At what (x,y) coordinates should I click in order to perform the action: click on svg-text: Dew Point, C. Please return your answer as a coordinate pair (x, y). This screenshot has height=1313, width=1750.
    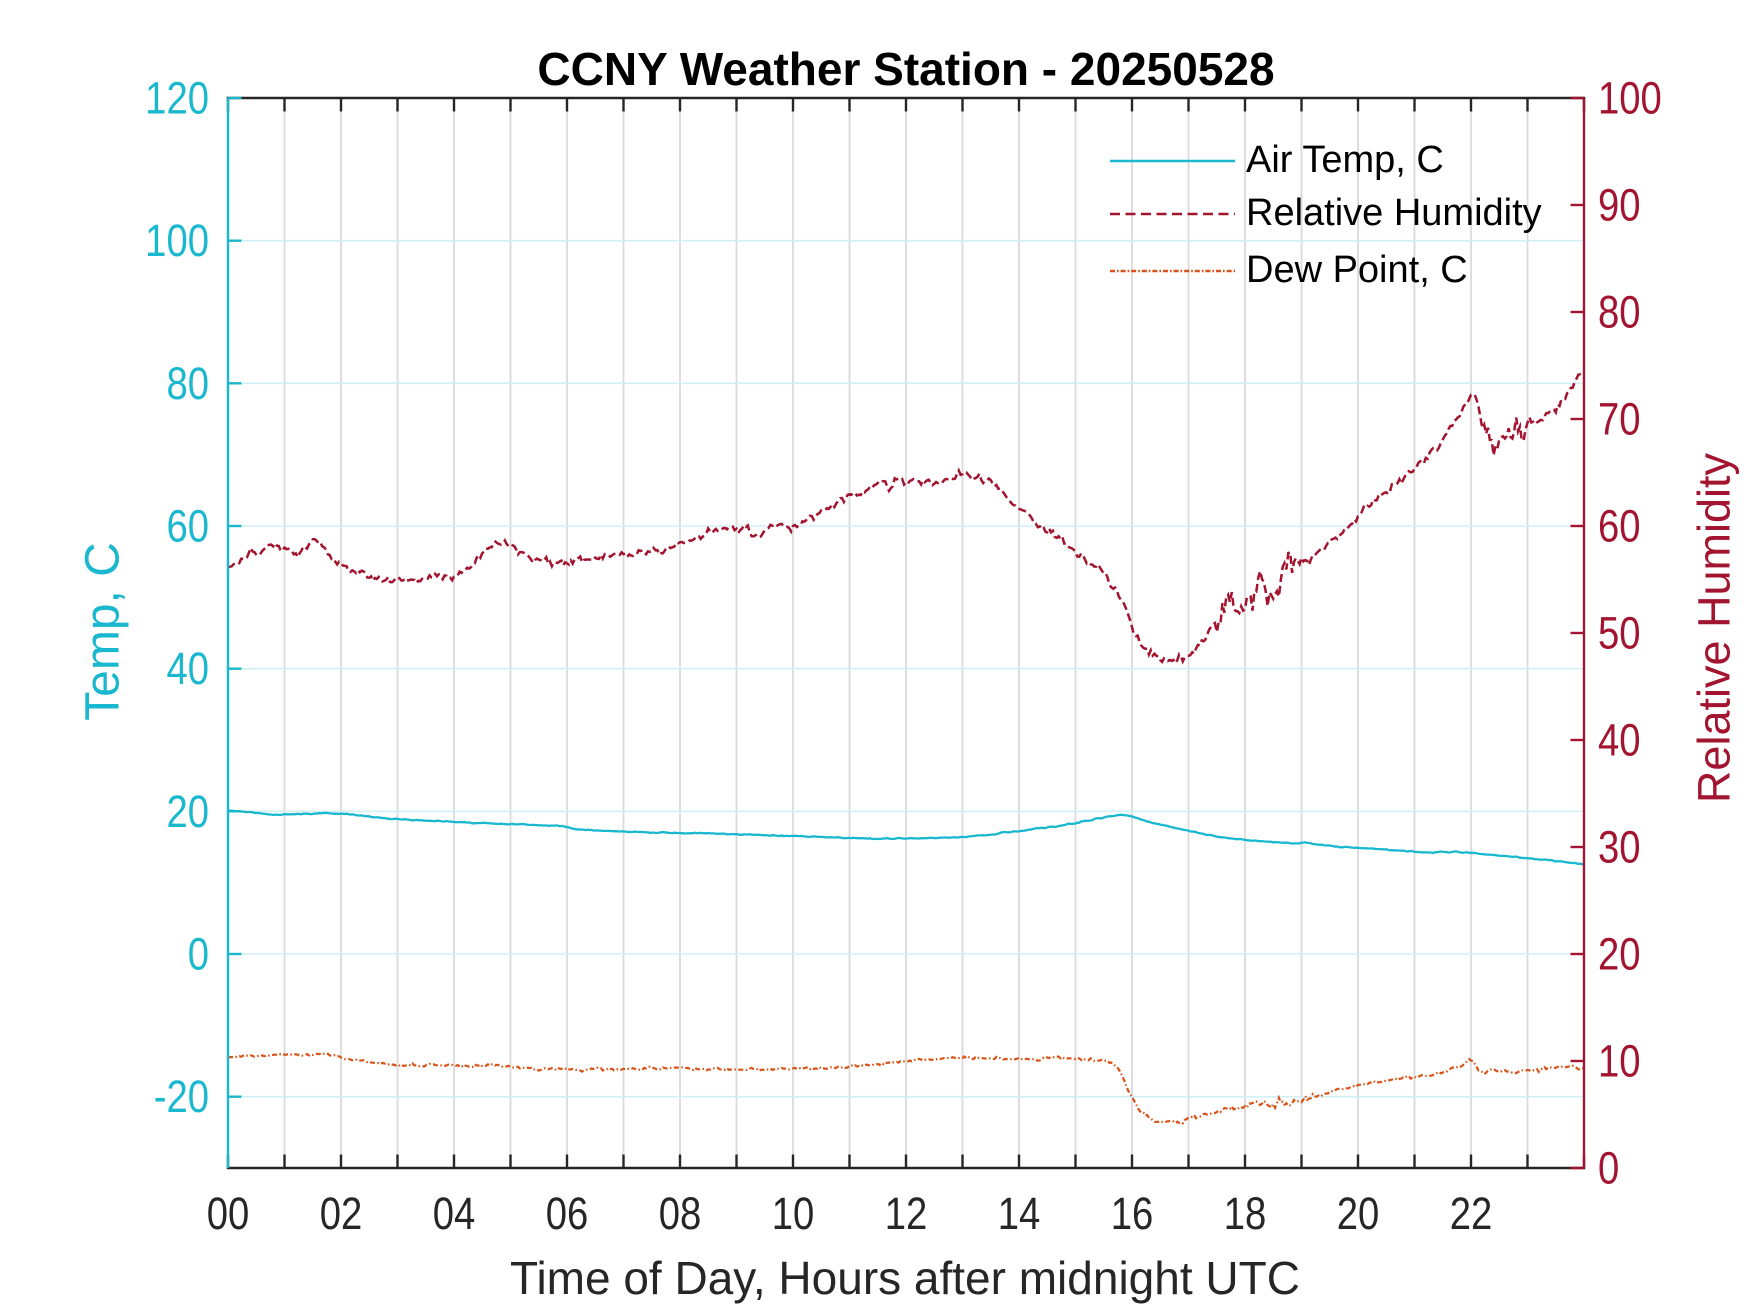
    Looking at the image, I should click on (1357, 270).